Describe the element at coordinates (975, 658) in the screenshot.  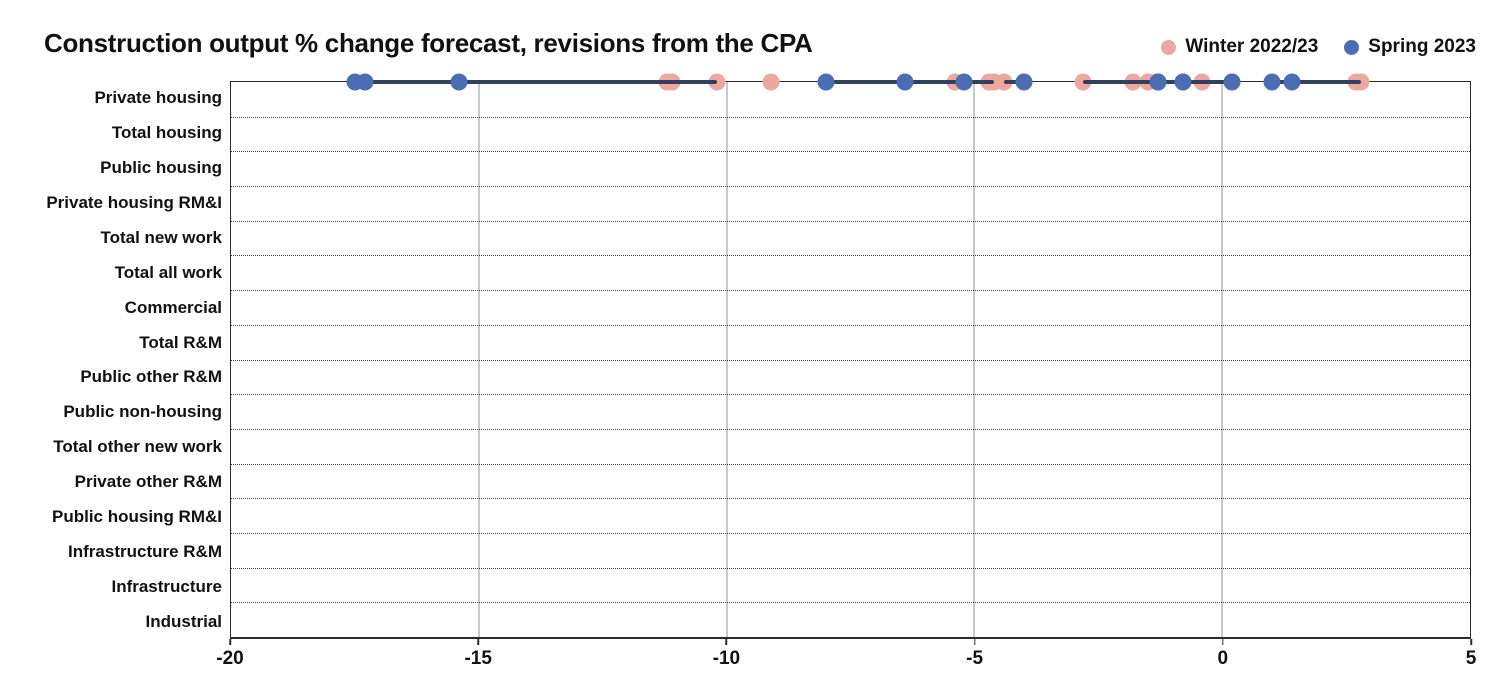
I see `x-tick-label: -5` at that location.